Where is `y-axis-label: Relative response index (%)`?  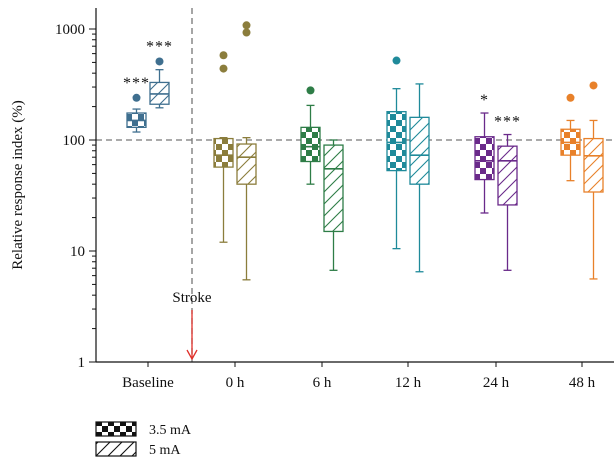
y-axis-label: Relative response index (%) is located at coordinates (18, 185).